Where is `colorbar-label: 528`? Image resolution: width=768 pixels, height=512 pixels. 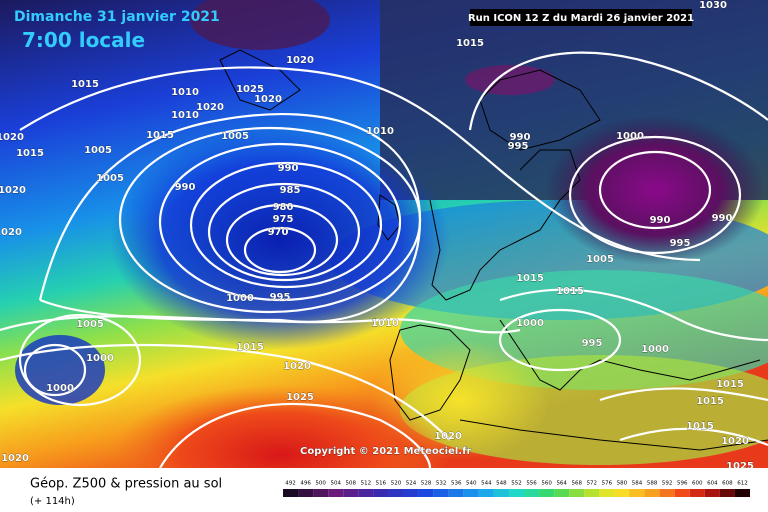 colorbar-label: 528 is located at coordinates (426, 484).